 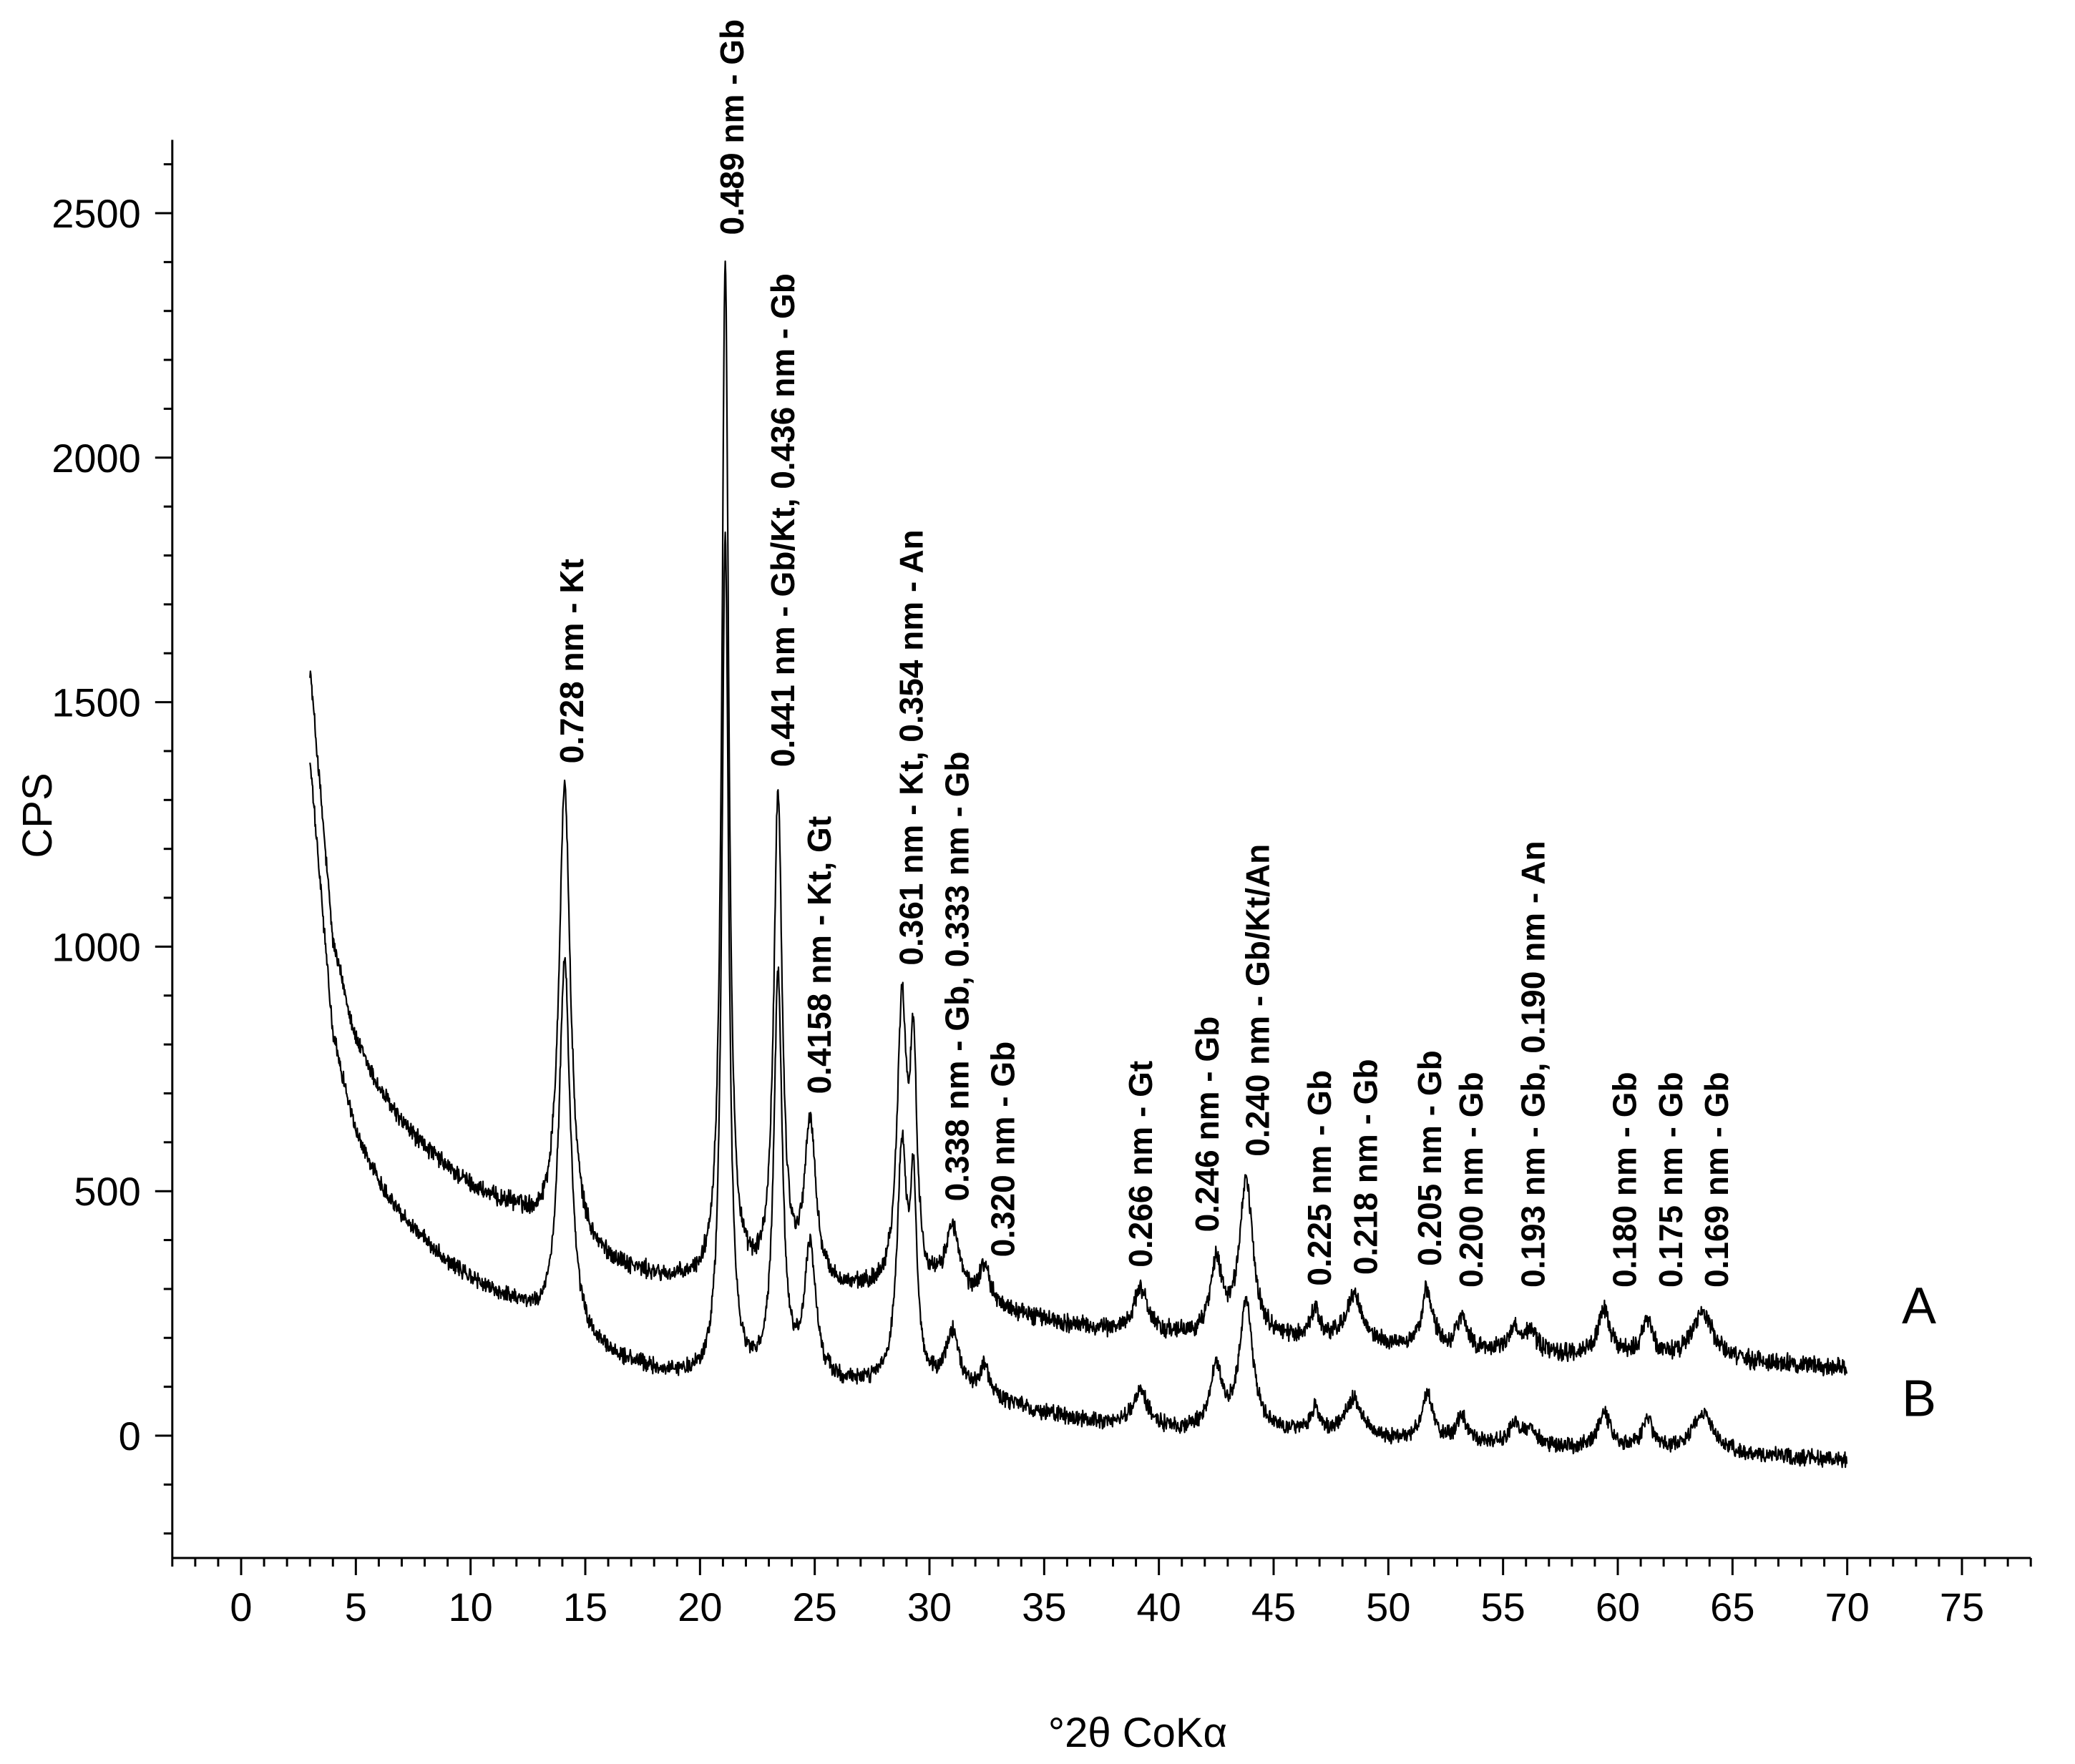 I want to click on x-tick-label: 20, so click(x=700, y=1607).